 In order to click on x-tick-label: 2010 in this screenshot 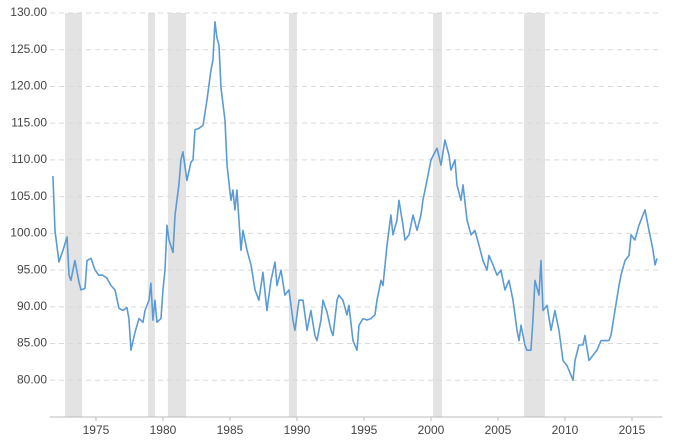, I will do `click(565, 430)`.